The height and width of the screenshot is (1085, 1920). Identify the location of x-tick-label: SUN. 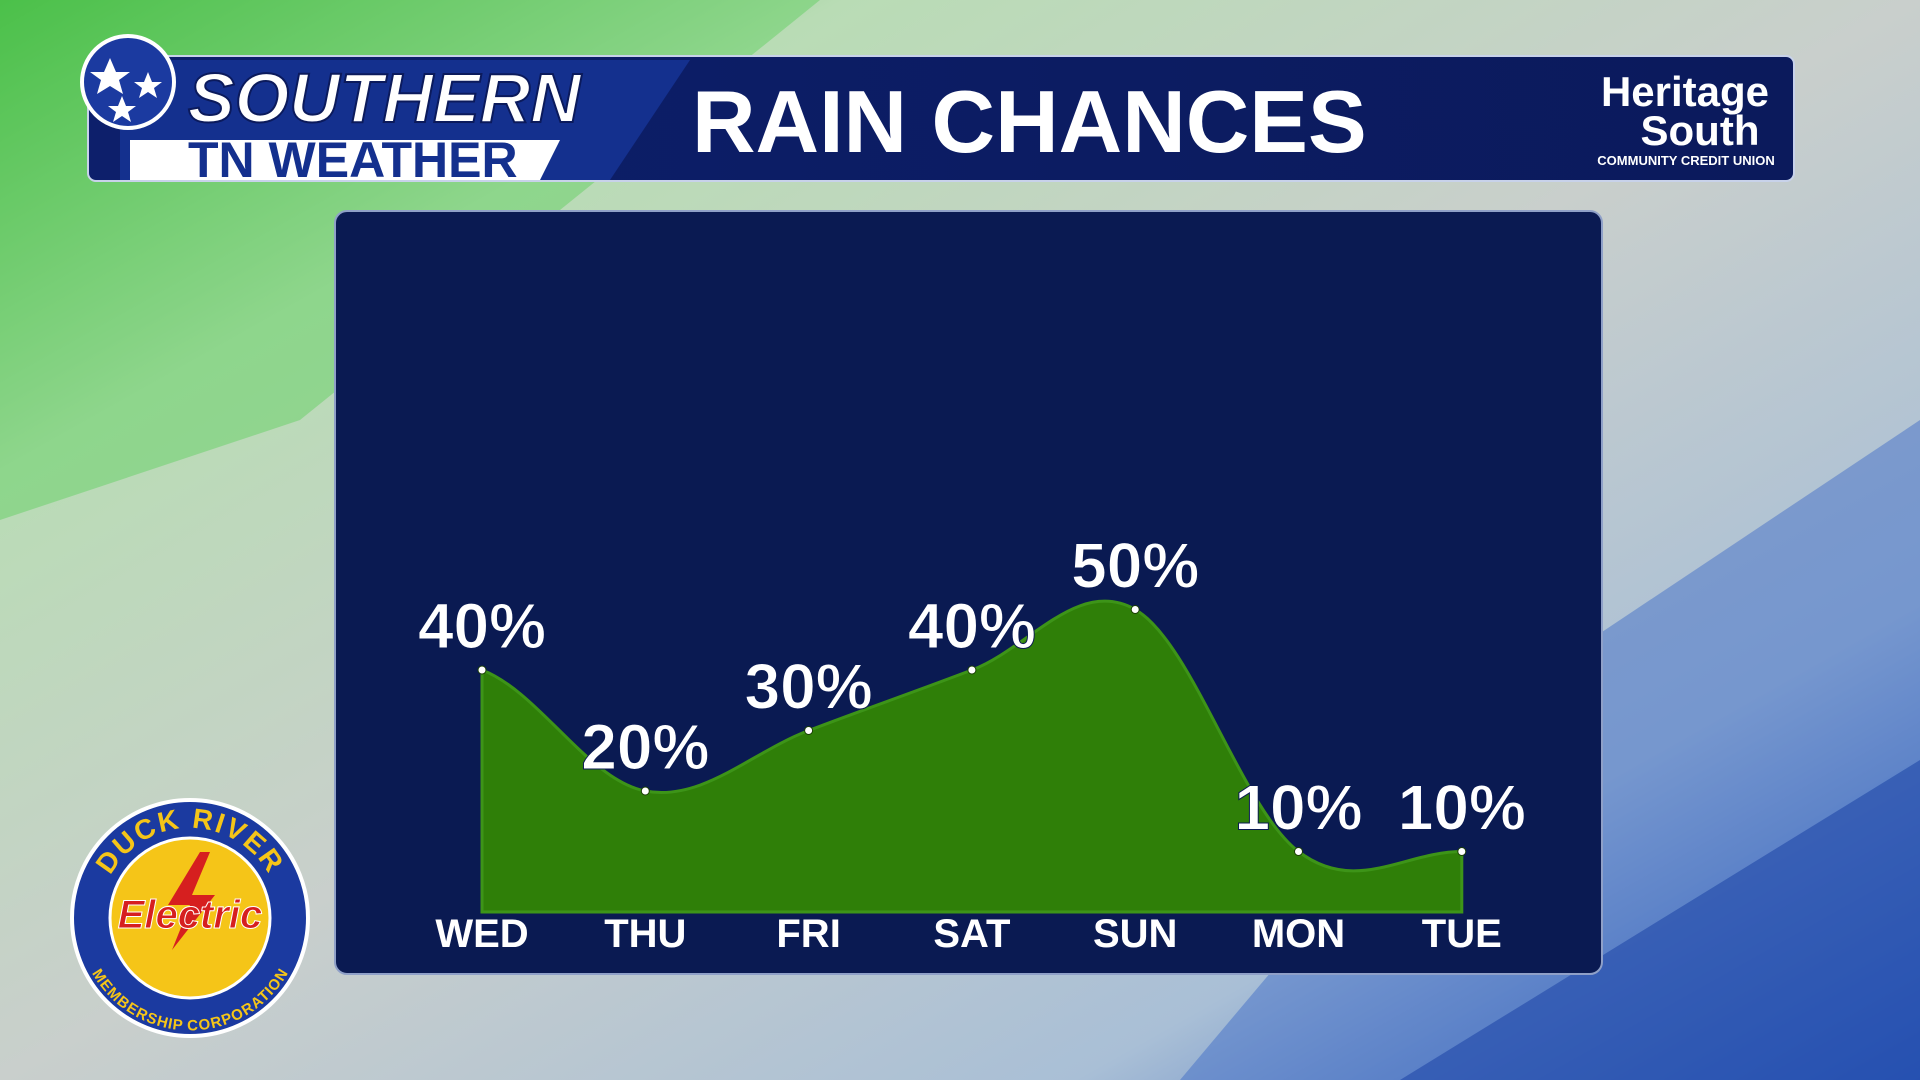
(1135, 934).